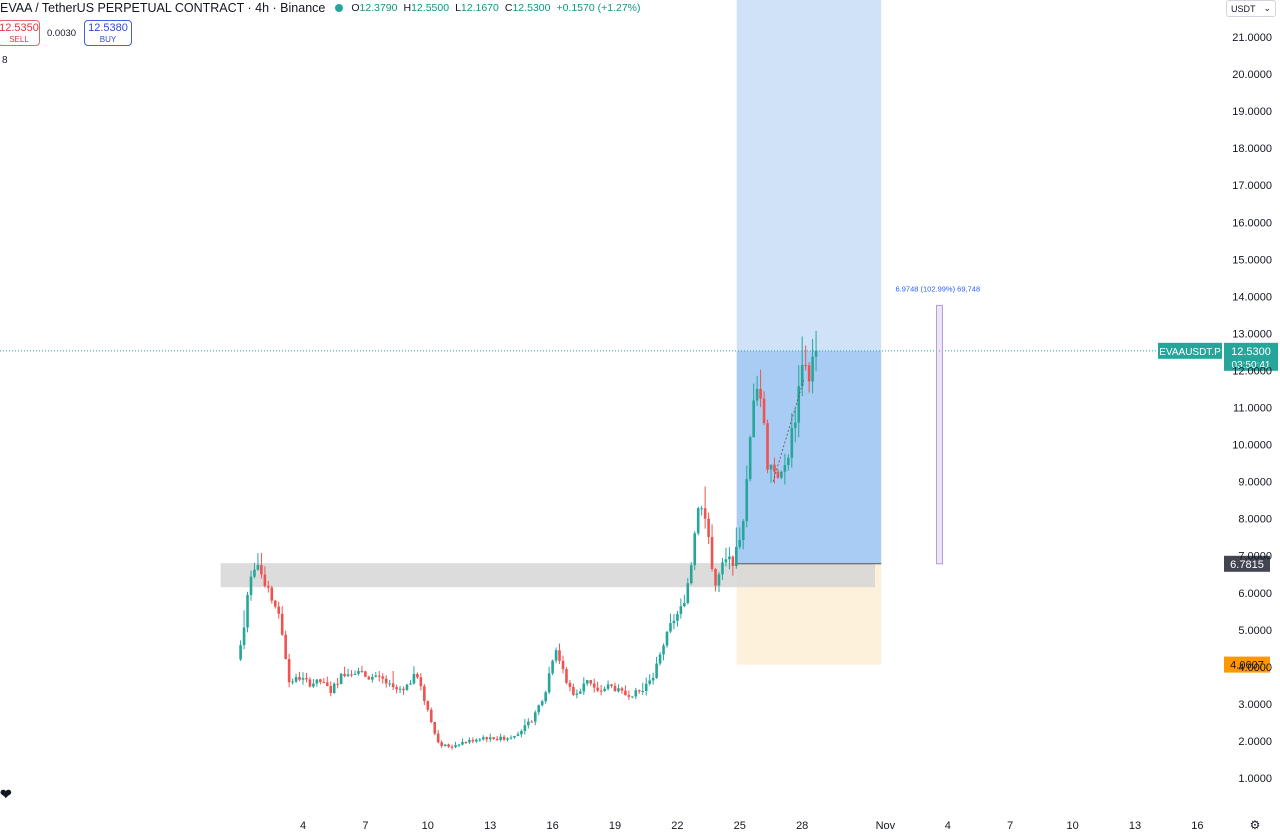 The height and width of the screenshot is (838, 1280). Describe the element at coordinates (1247, 664) in the screenshot. I see `stop-price-tag` at that location.